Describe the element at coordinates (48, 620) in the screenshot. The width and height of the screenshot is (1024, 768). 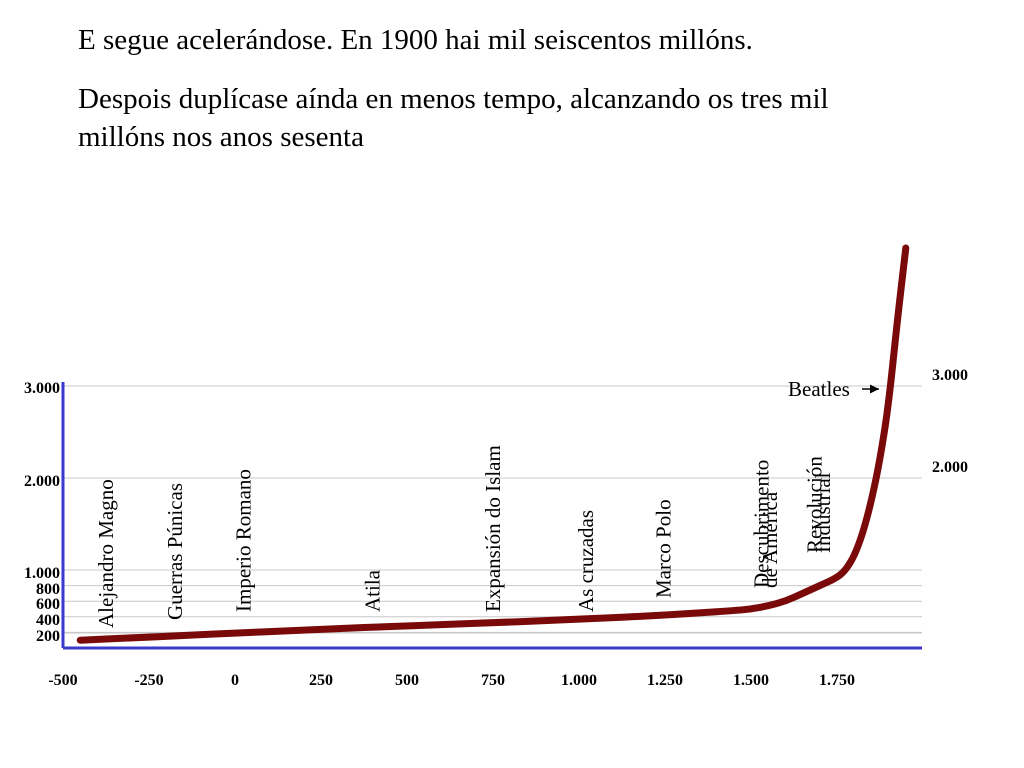
I see `y-tick-label: 400` at that location.